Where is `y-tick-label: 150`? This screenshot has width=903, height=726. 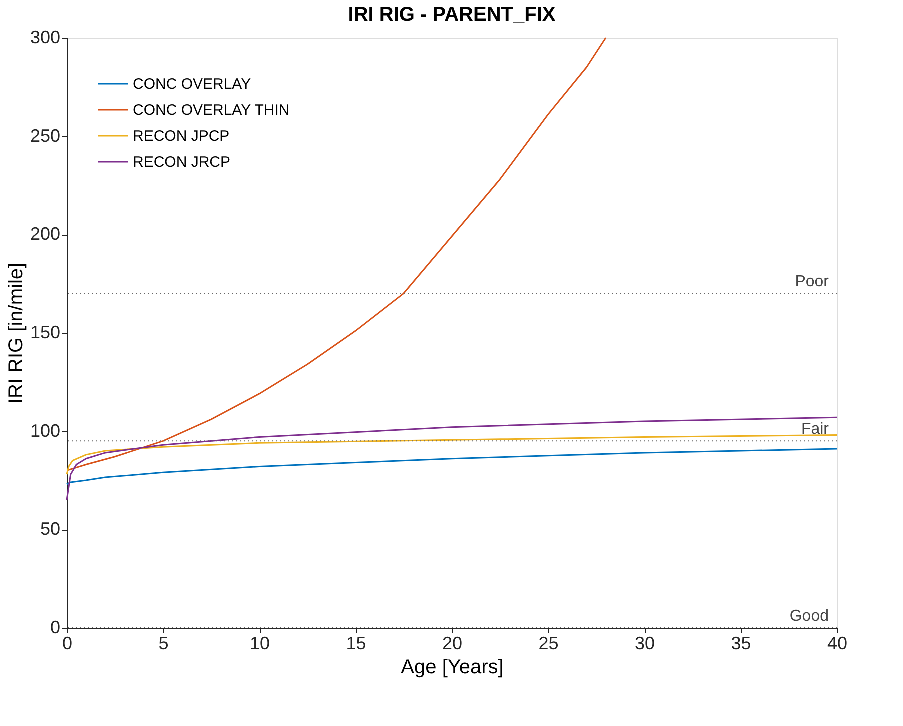
y-tick-label: 150 is located at coordinates (45, 332).